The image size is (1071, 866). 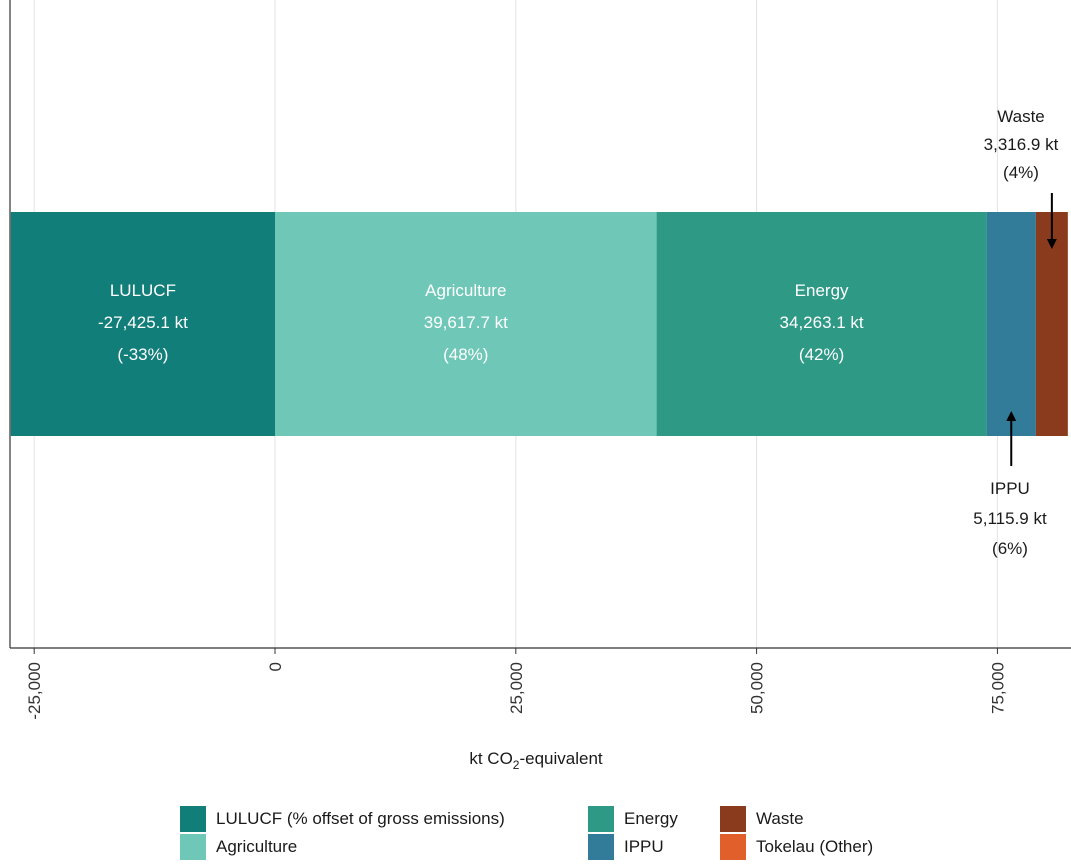 I want to click on callout-ippu-pct: (6%), so click(x=1010, y=548).